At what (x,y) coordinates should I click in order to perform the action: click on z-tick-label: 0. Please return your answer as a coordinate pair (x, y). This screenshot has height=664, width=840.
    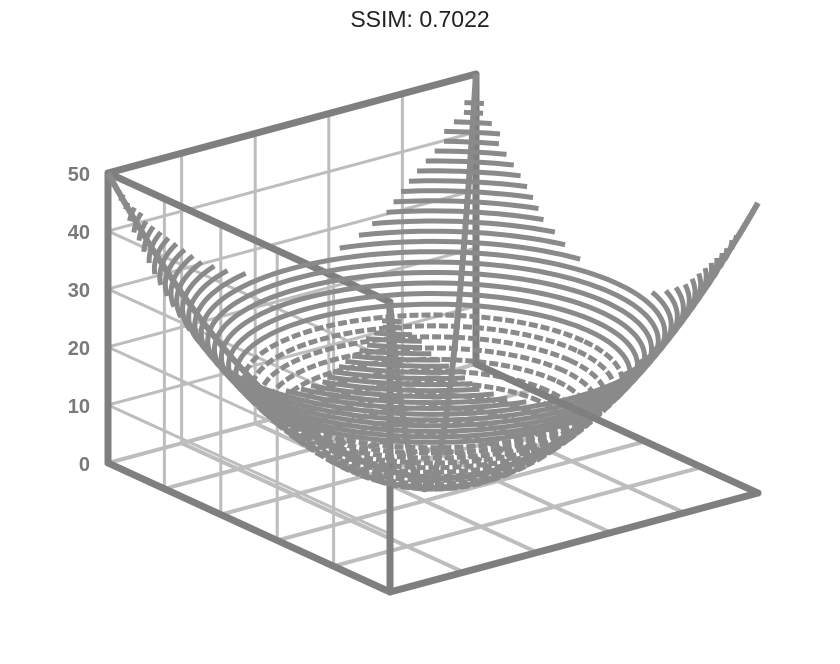
    Looking at the image, I should click on (84, 465).